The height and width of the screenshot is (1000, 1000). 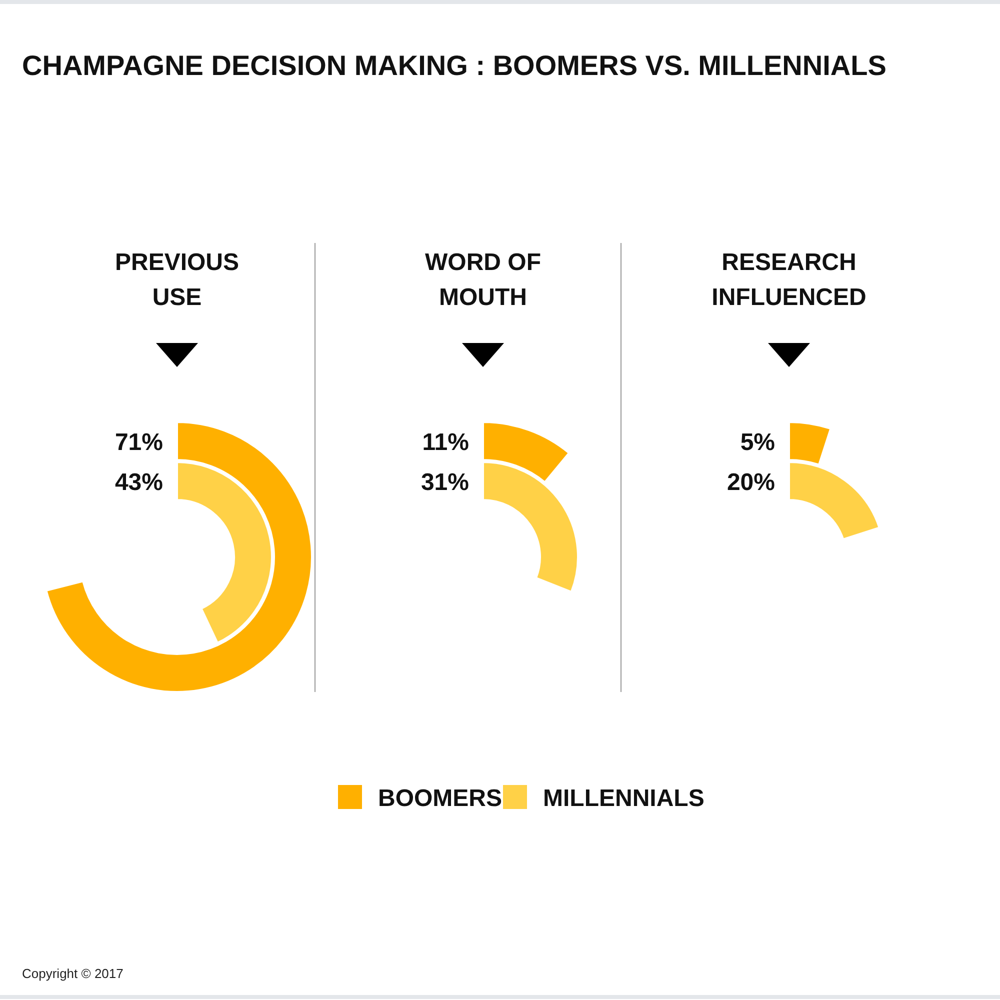 I want to click on data-label: 71%, so click(x=138, y=442).